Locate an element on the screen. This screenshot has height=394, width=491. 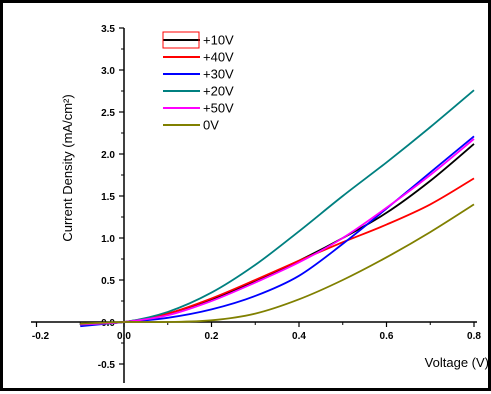
x-tick-label: 0.8 is located at coordinates (474, 336).